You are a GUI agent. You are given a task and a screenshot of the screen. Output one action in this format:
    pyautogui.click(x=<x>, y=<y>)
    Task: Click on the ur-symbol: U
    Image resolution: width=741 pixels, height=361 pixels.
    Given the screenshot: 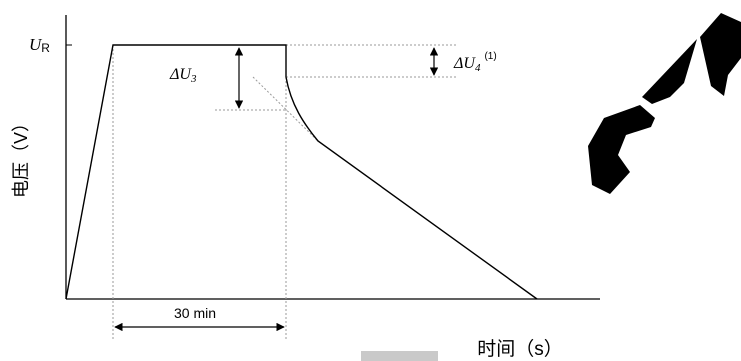 What is the action you would take?
    pyautogui.click(x=36, y=44)
    